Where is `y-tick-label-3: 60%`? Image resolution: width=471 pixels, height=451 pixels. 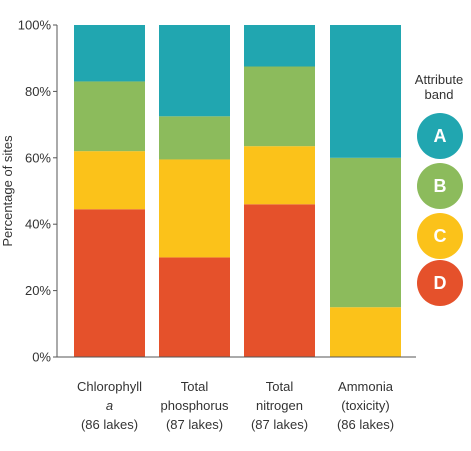 y-tick-label-3: 60% is located at coordinates (38, 157).